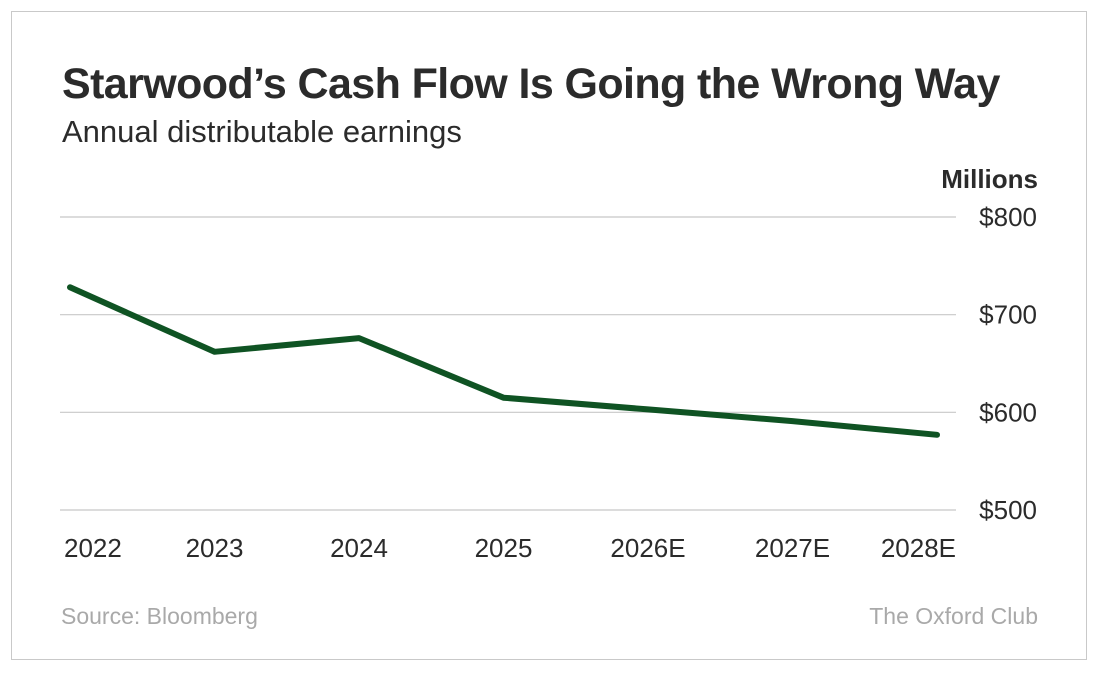 This screenshot has height=673, width=1100. What do you see at coordinates (215, 548) in the screenshot?
I see `x-tick-label: 2023` at bounding box center [215, 548].